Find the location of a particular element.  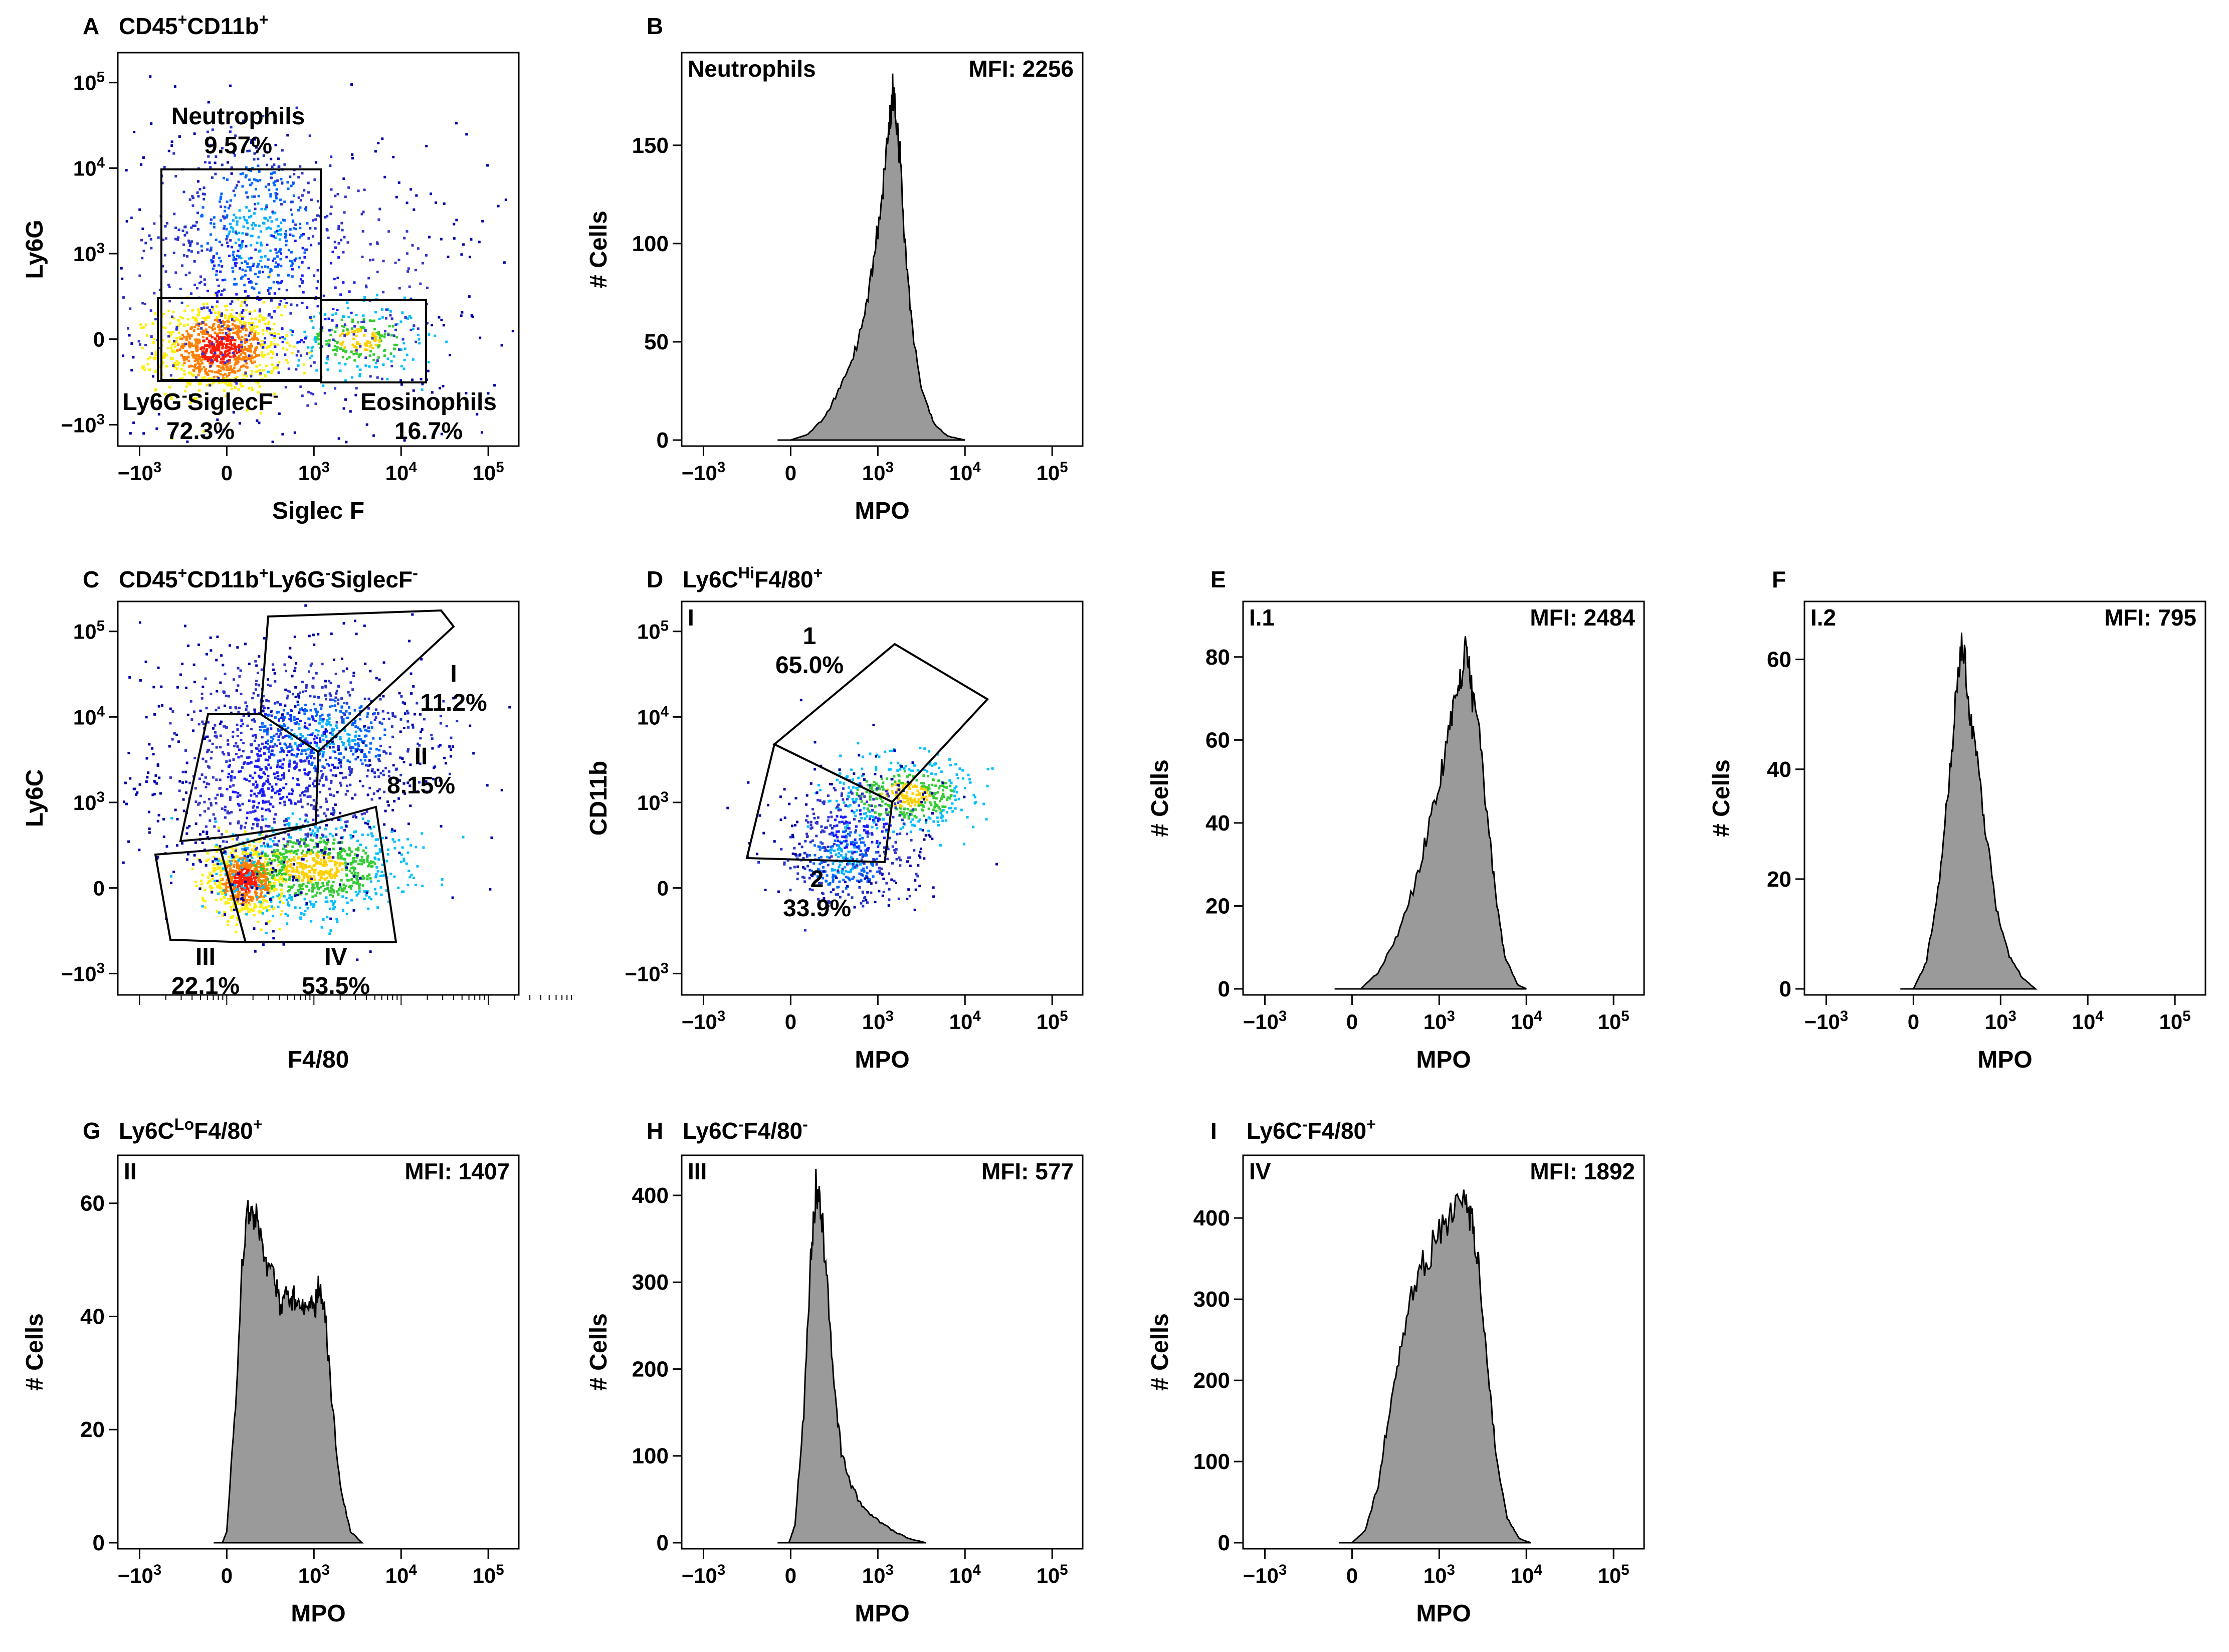

y-tick-label: 103 is located at coordinates (89, 253).